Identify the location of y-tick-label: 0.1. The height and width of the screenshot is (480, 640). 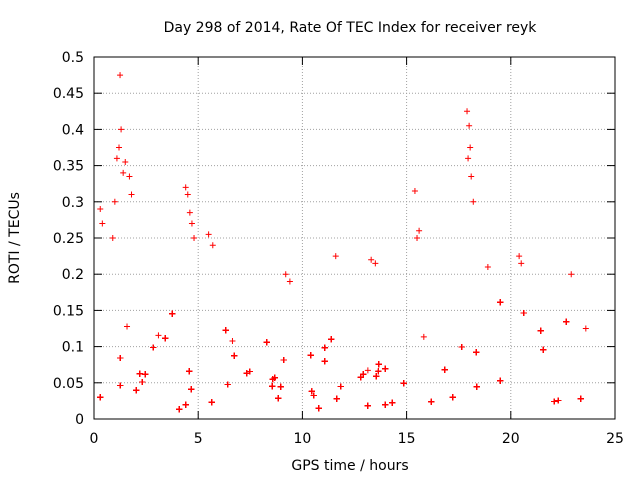
(73, 348).